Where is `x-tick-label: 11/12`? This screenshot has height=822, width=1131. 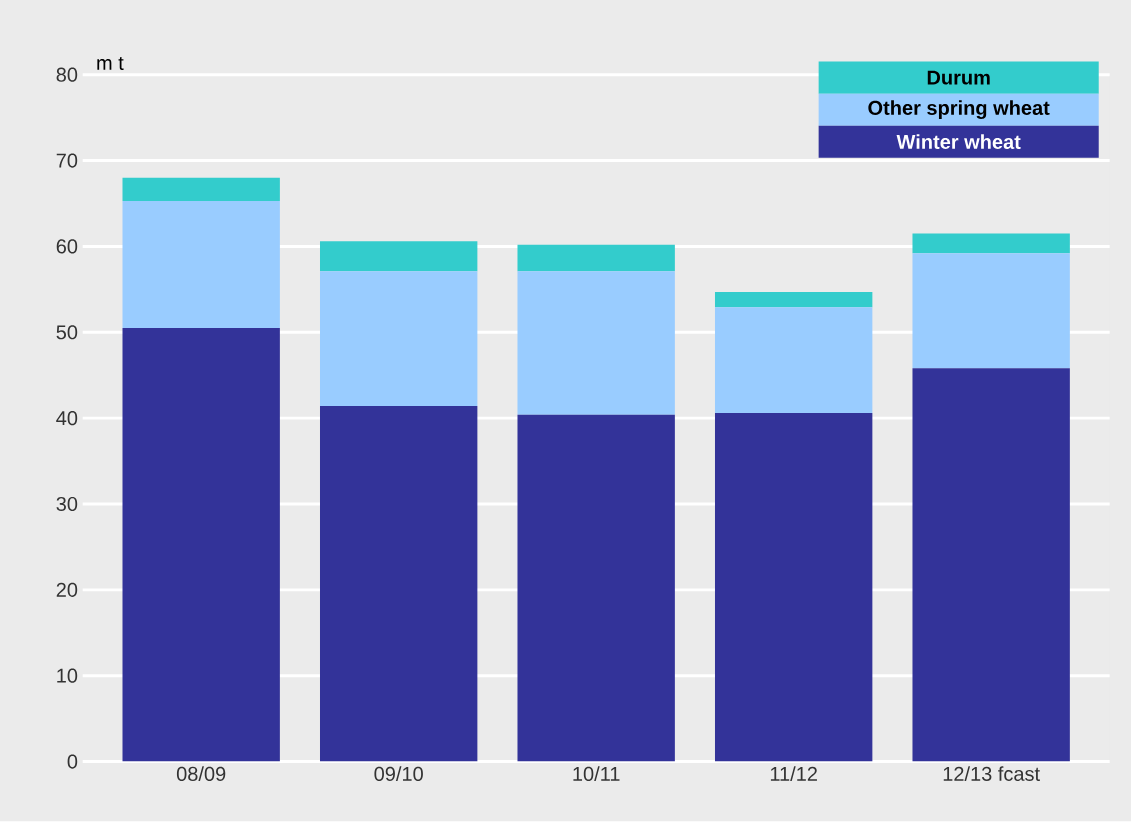
x-tick-label: 11/12 is located at coordinates (793, 774).